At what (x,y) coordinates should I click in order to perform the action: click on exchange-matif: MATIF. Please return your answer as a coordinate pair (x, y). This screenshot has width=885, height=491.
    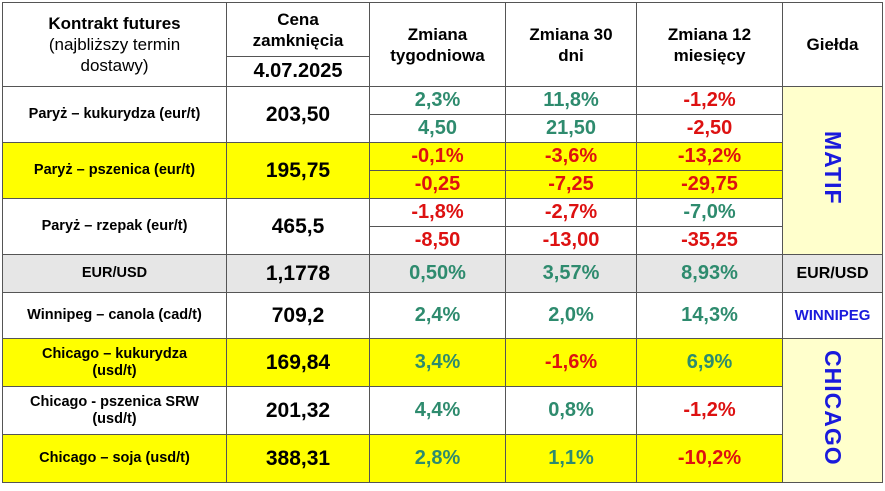
    Looking at the image, I should click on (833, 168).